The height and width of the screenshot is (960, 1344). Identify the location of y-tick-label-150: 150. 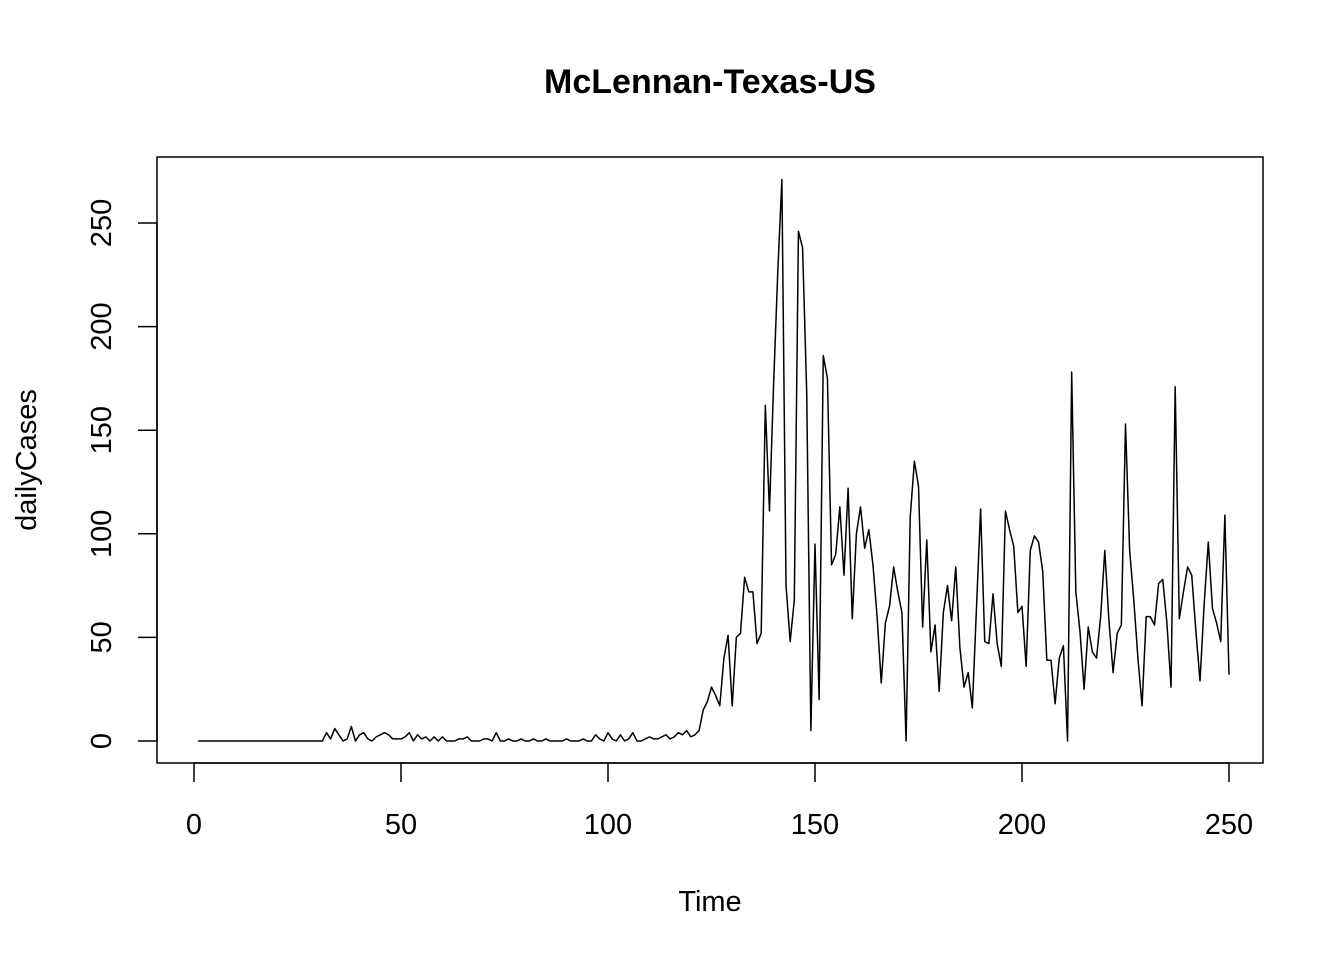
(102, 430).